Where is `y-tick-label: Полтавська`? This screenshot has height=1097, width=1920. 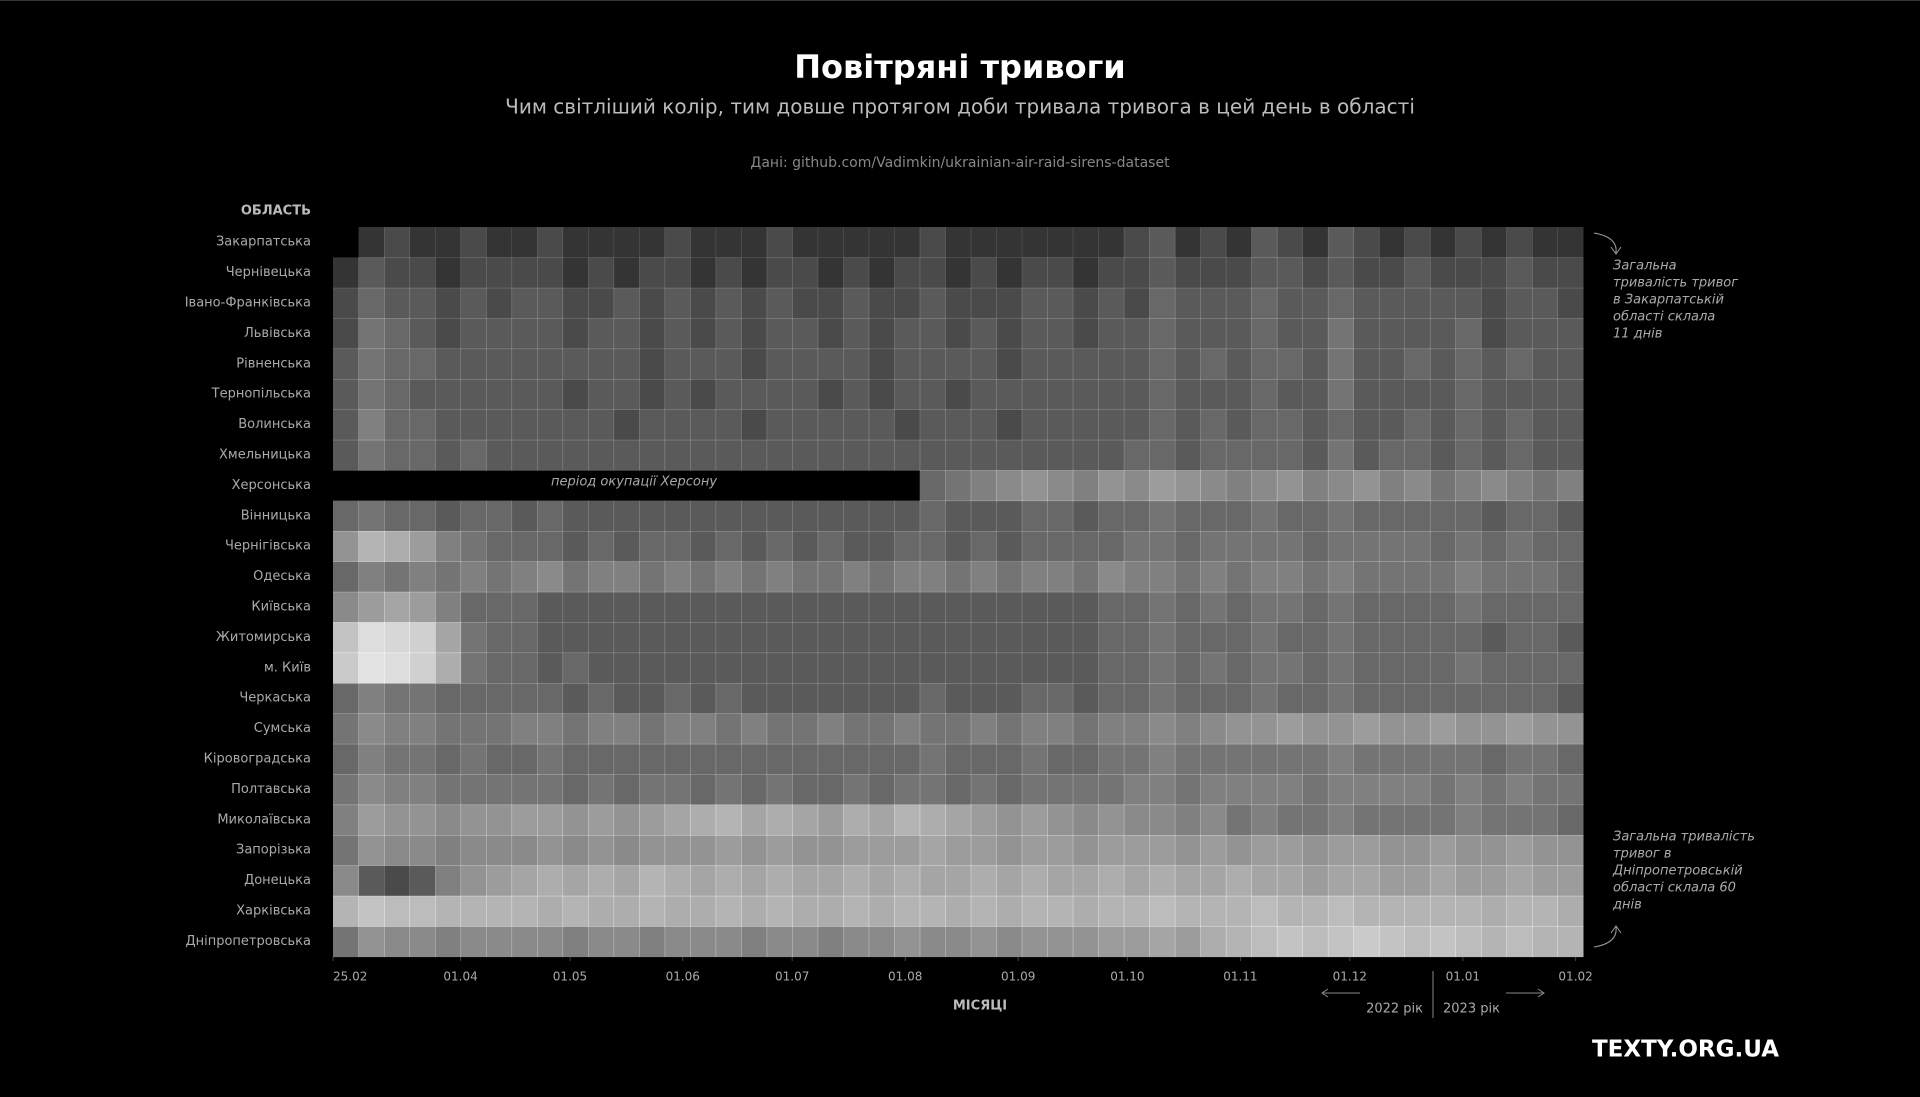
y-tick-label: Полтавська is located at coordinates (271, 789).